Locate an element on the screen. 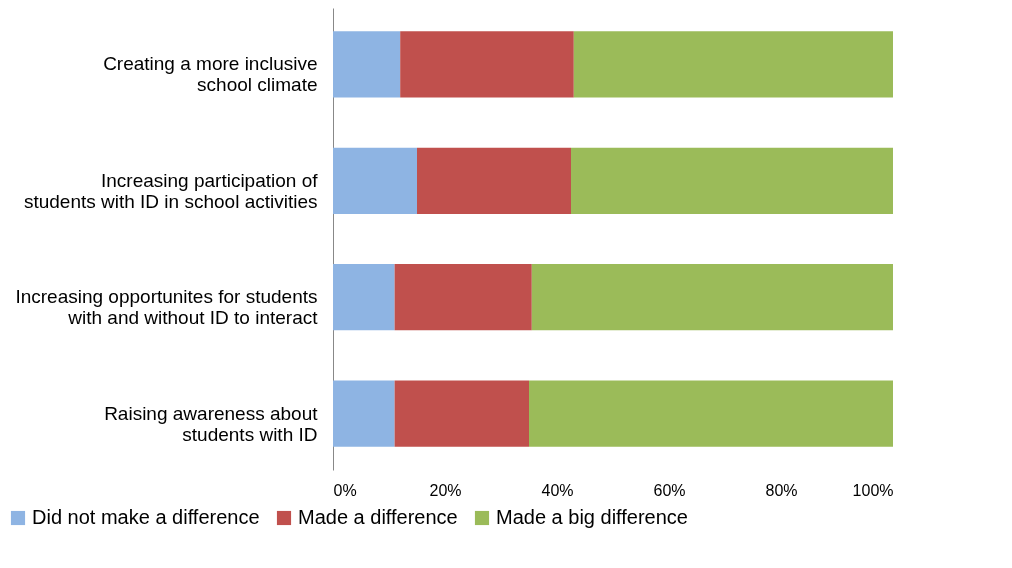 This screenshot has width=1012, height=568. x-tick-label: 100% is located at coordinates (873, 490).